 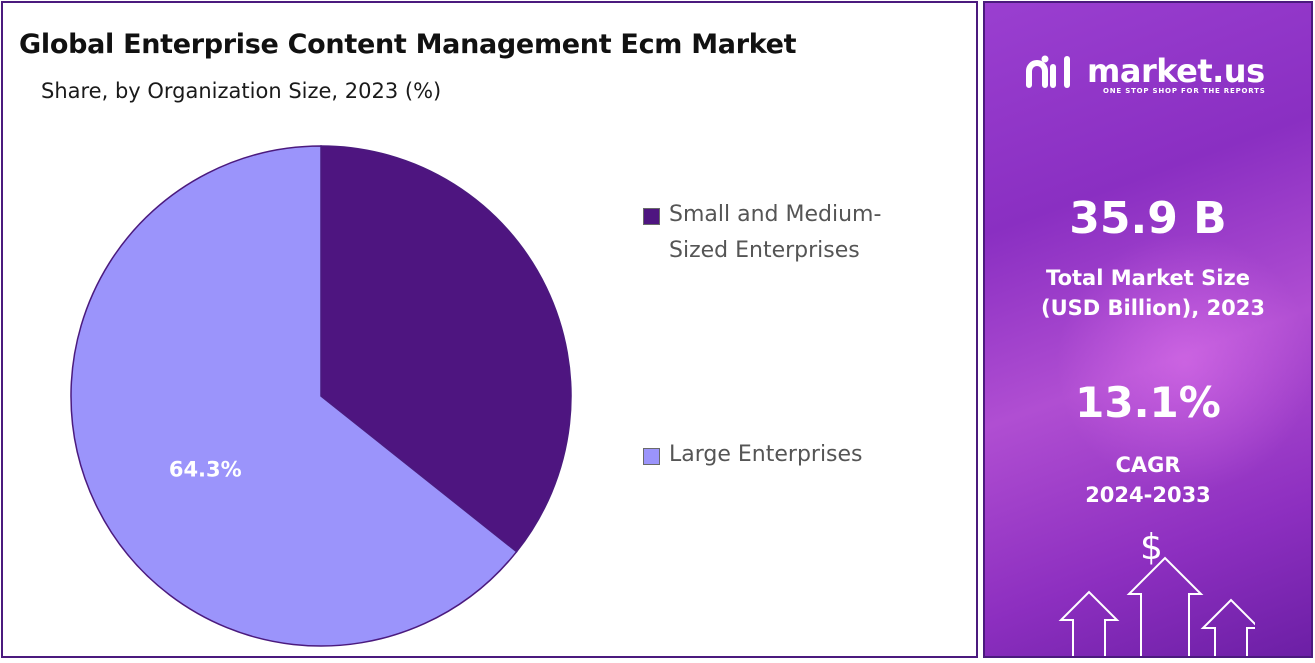 What do you see at coordinates (241, 91) in the screenshot?
I see `chart-subtitle: Share, by Organization Size, 2023 (%)` at bounding box center [241, 91].